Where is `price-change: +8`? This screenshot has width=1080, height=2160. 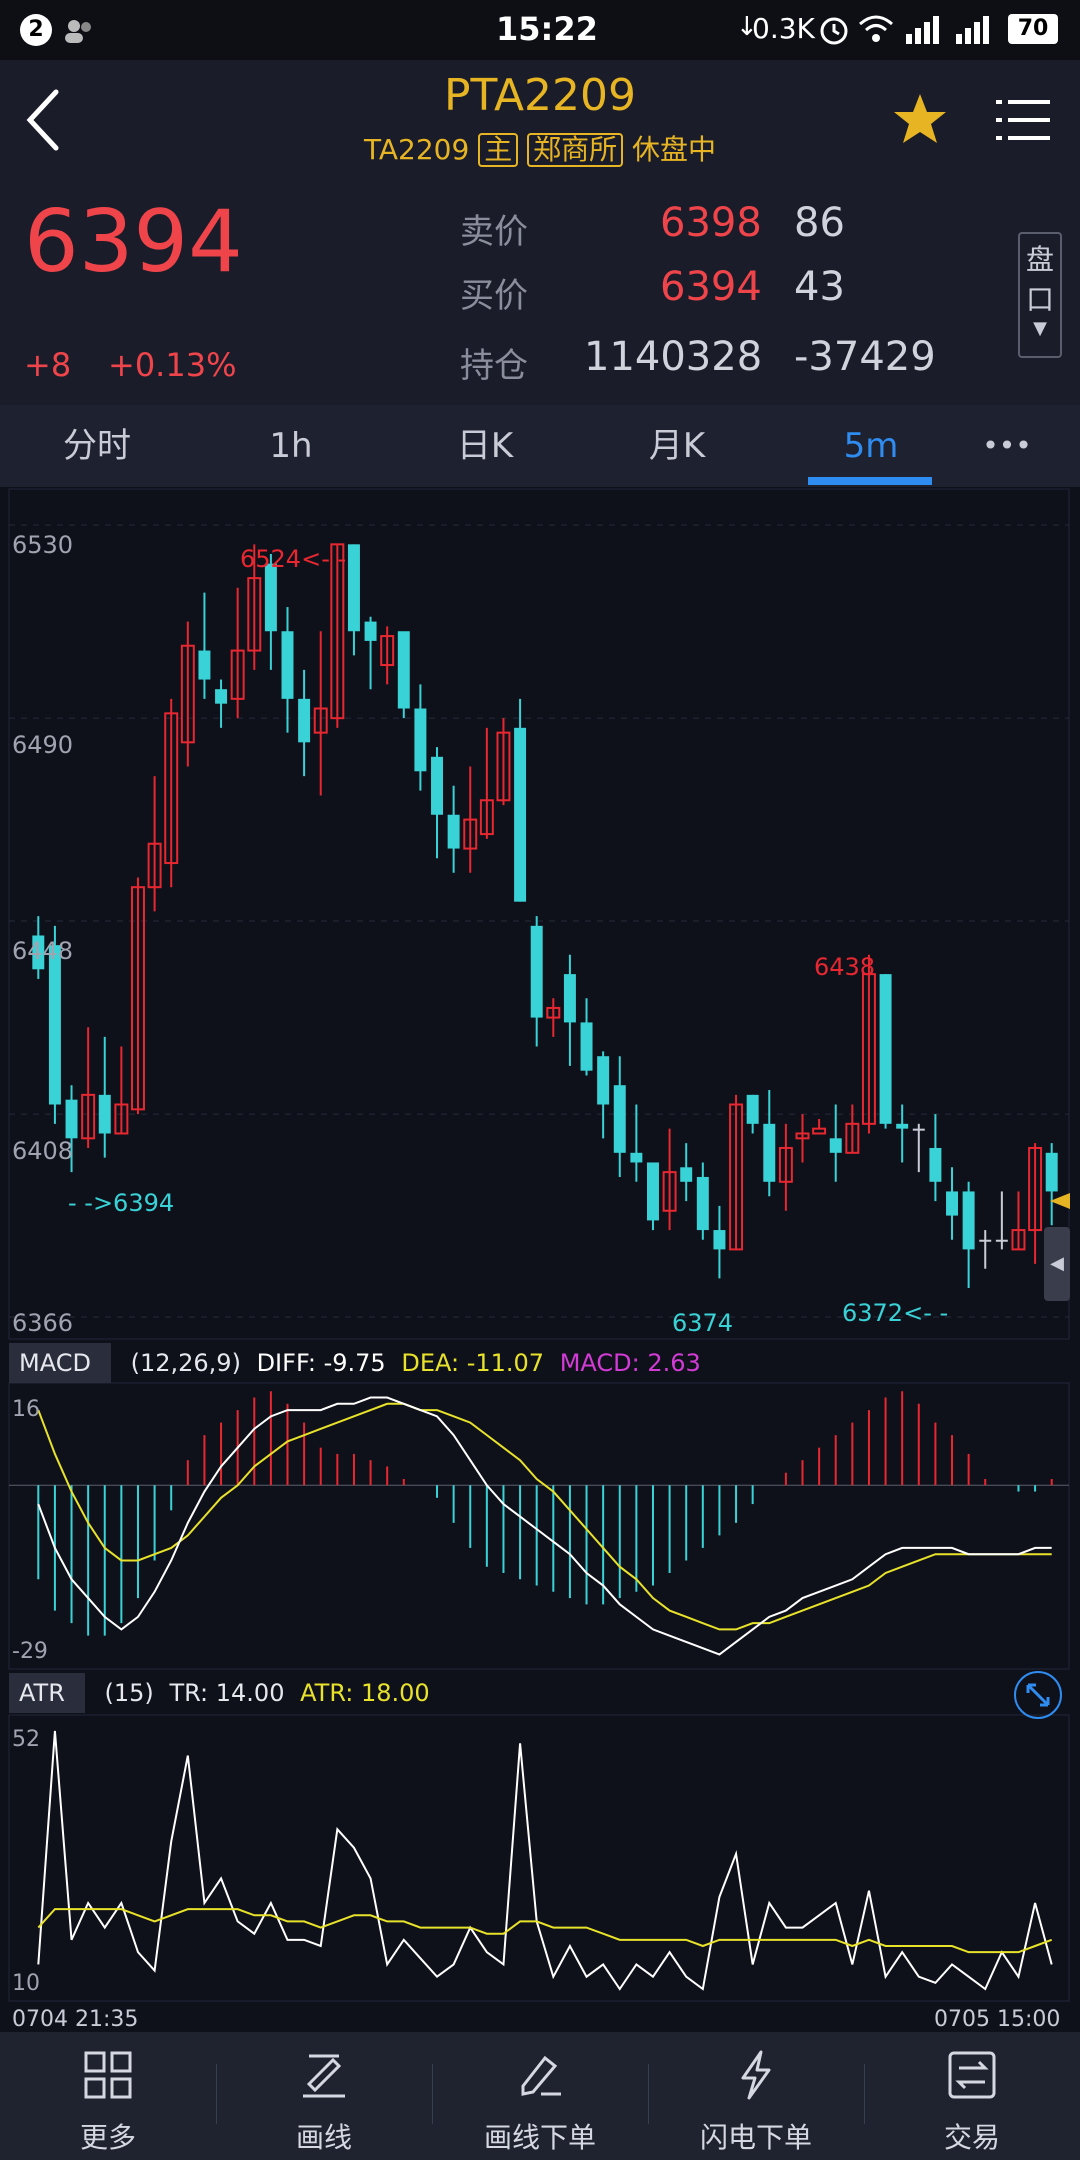 price-change: +8 is located at coordinates (48, 365).